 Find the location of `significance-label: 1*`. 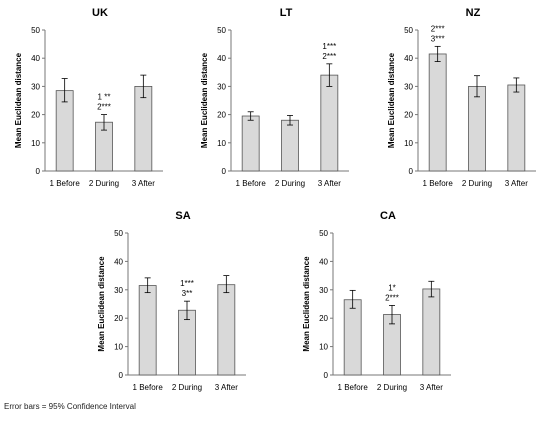

significance-label: 1* is located at coordinates (392, 287).